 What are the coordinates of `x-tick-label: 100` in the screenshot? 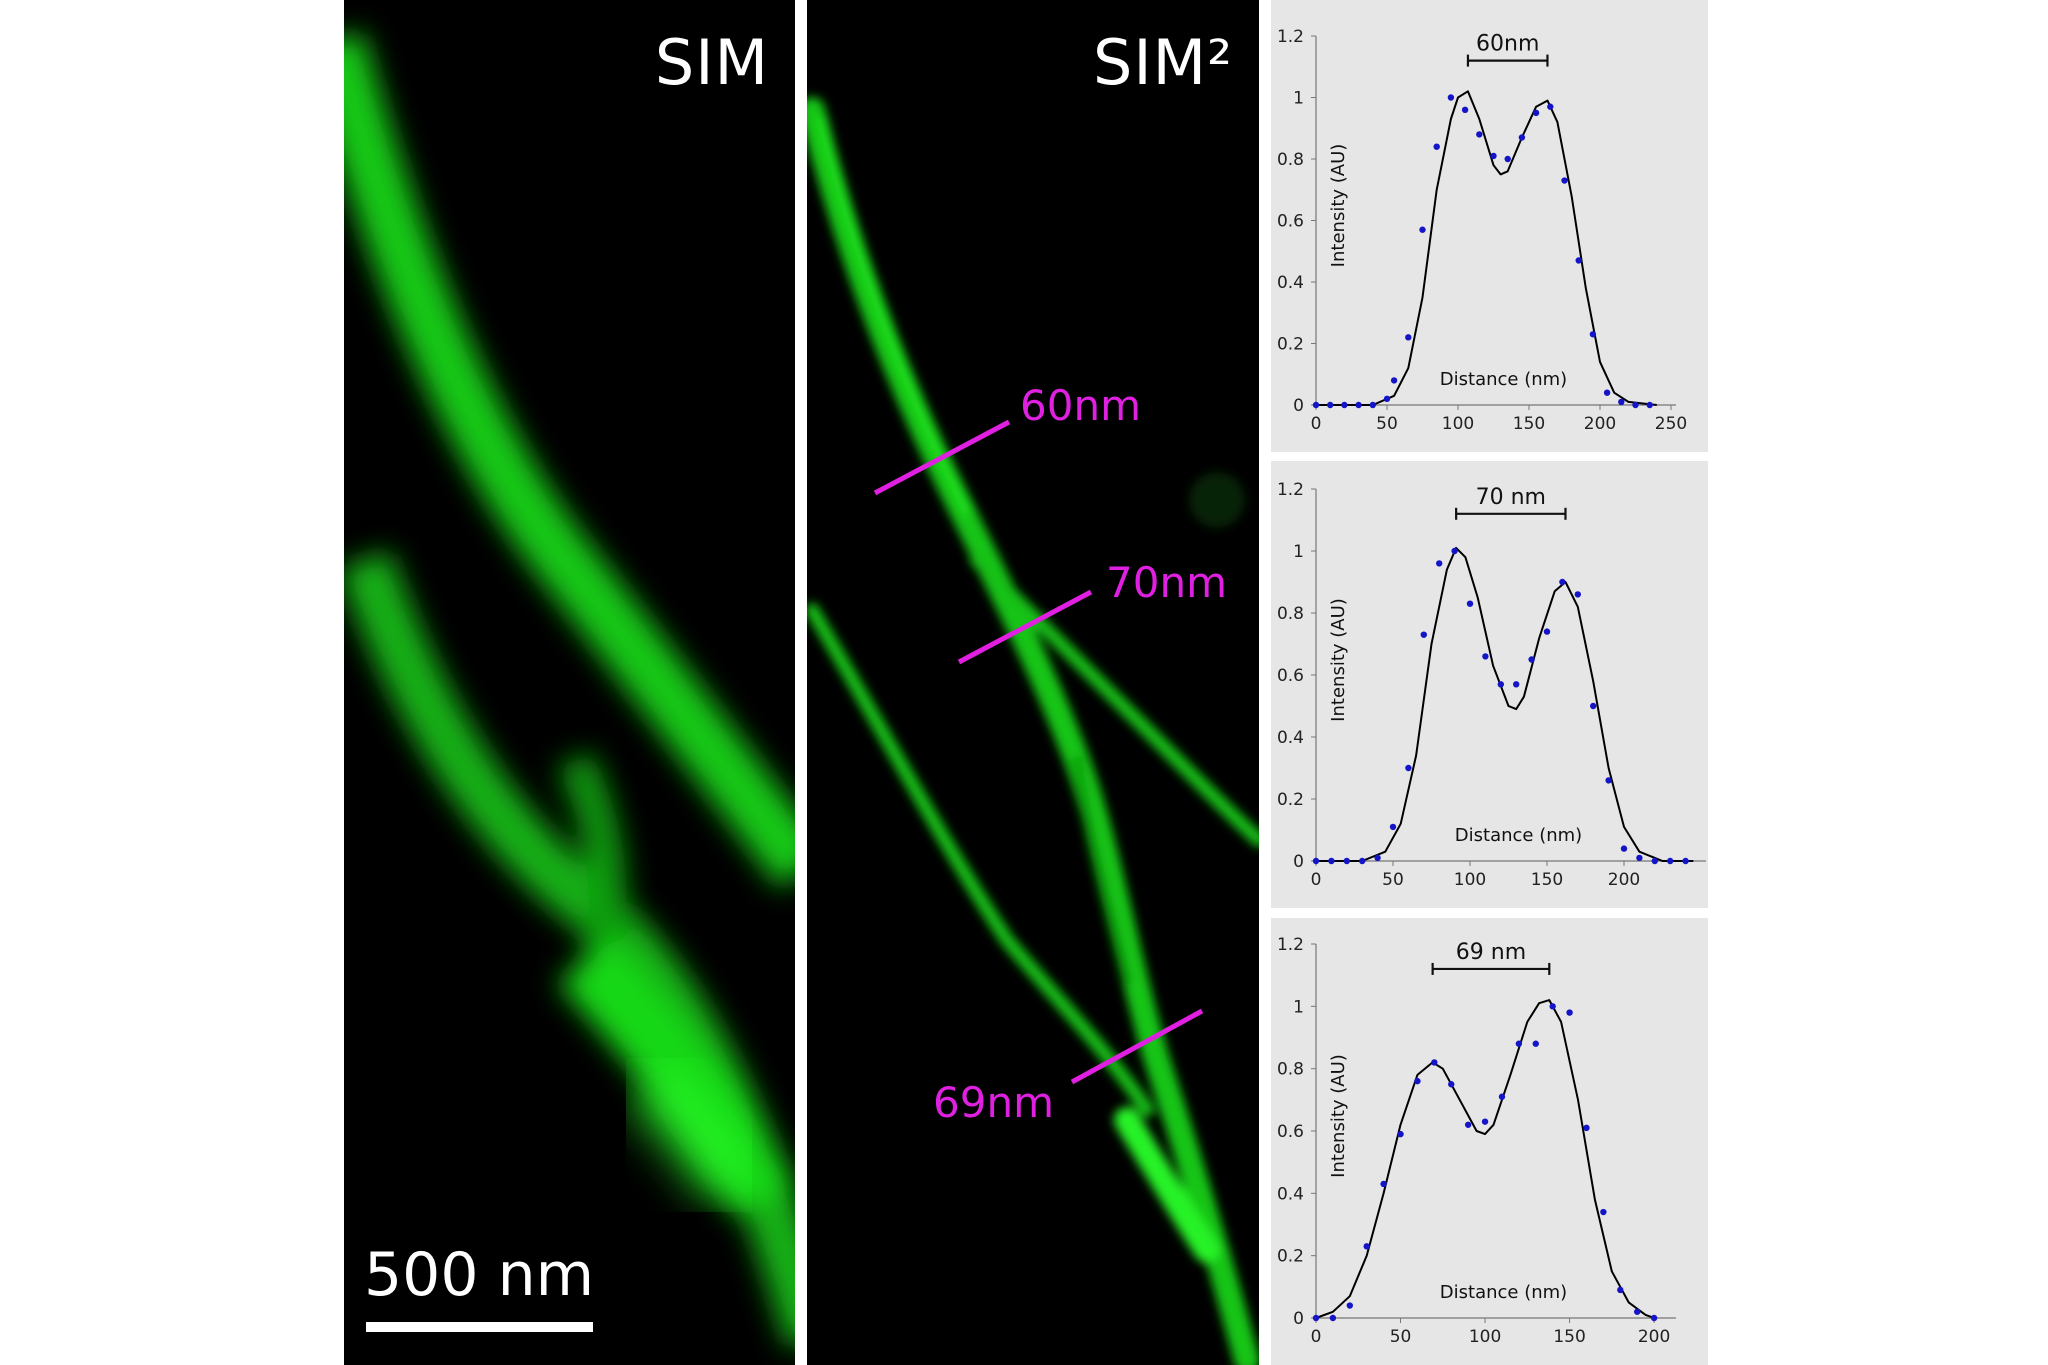 It's located at (1470, 880).